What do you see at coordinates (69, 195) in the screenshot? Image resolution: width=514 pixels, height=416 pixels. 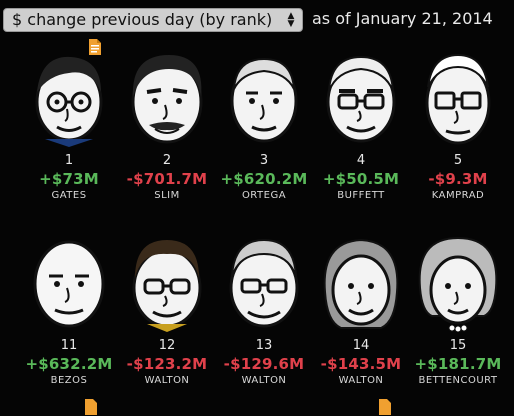 I see `person-name: GATES` at bounding box center [69, 195].